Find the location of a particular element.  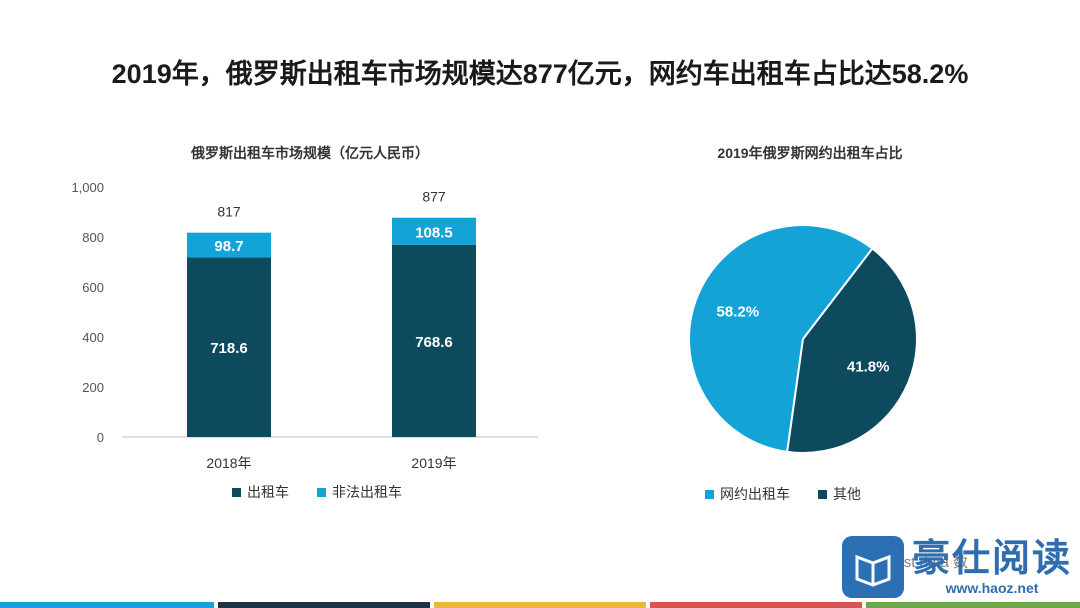

book-icon is located at coordinates (872, 567).